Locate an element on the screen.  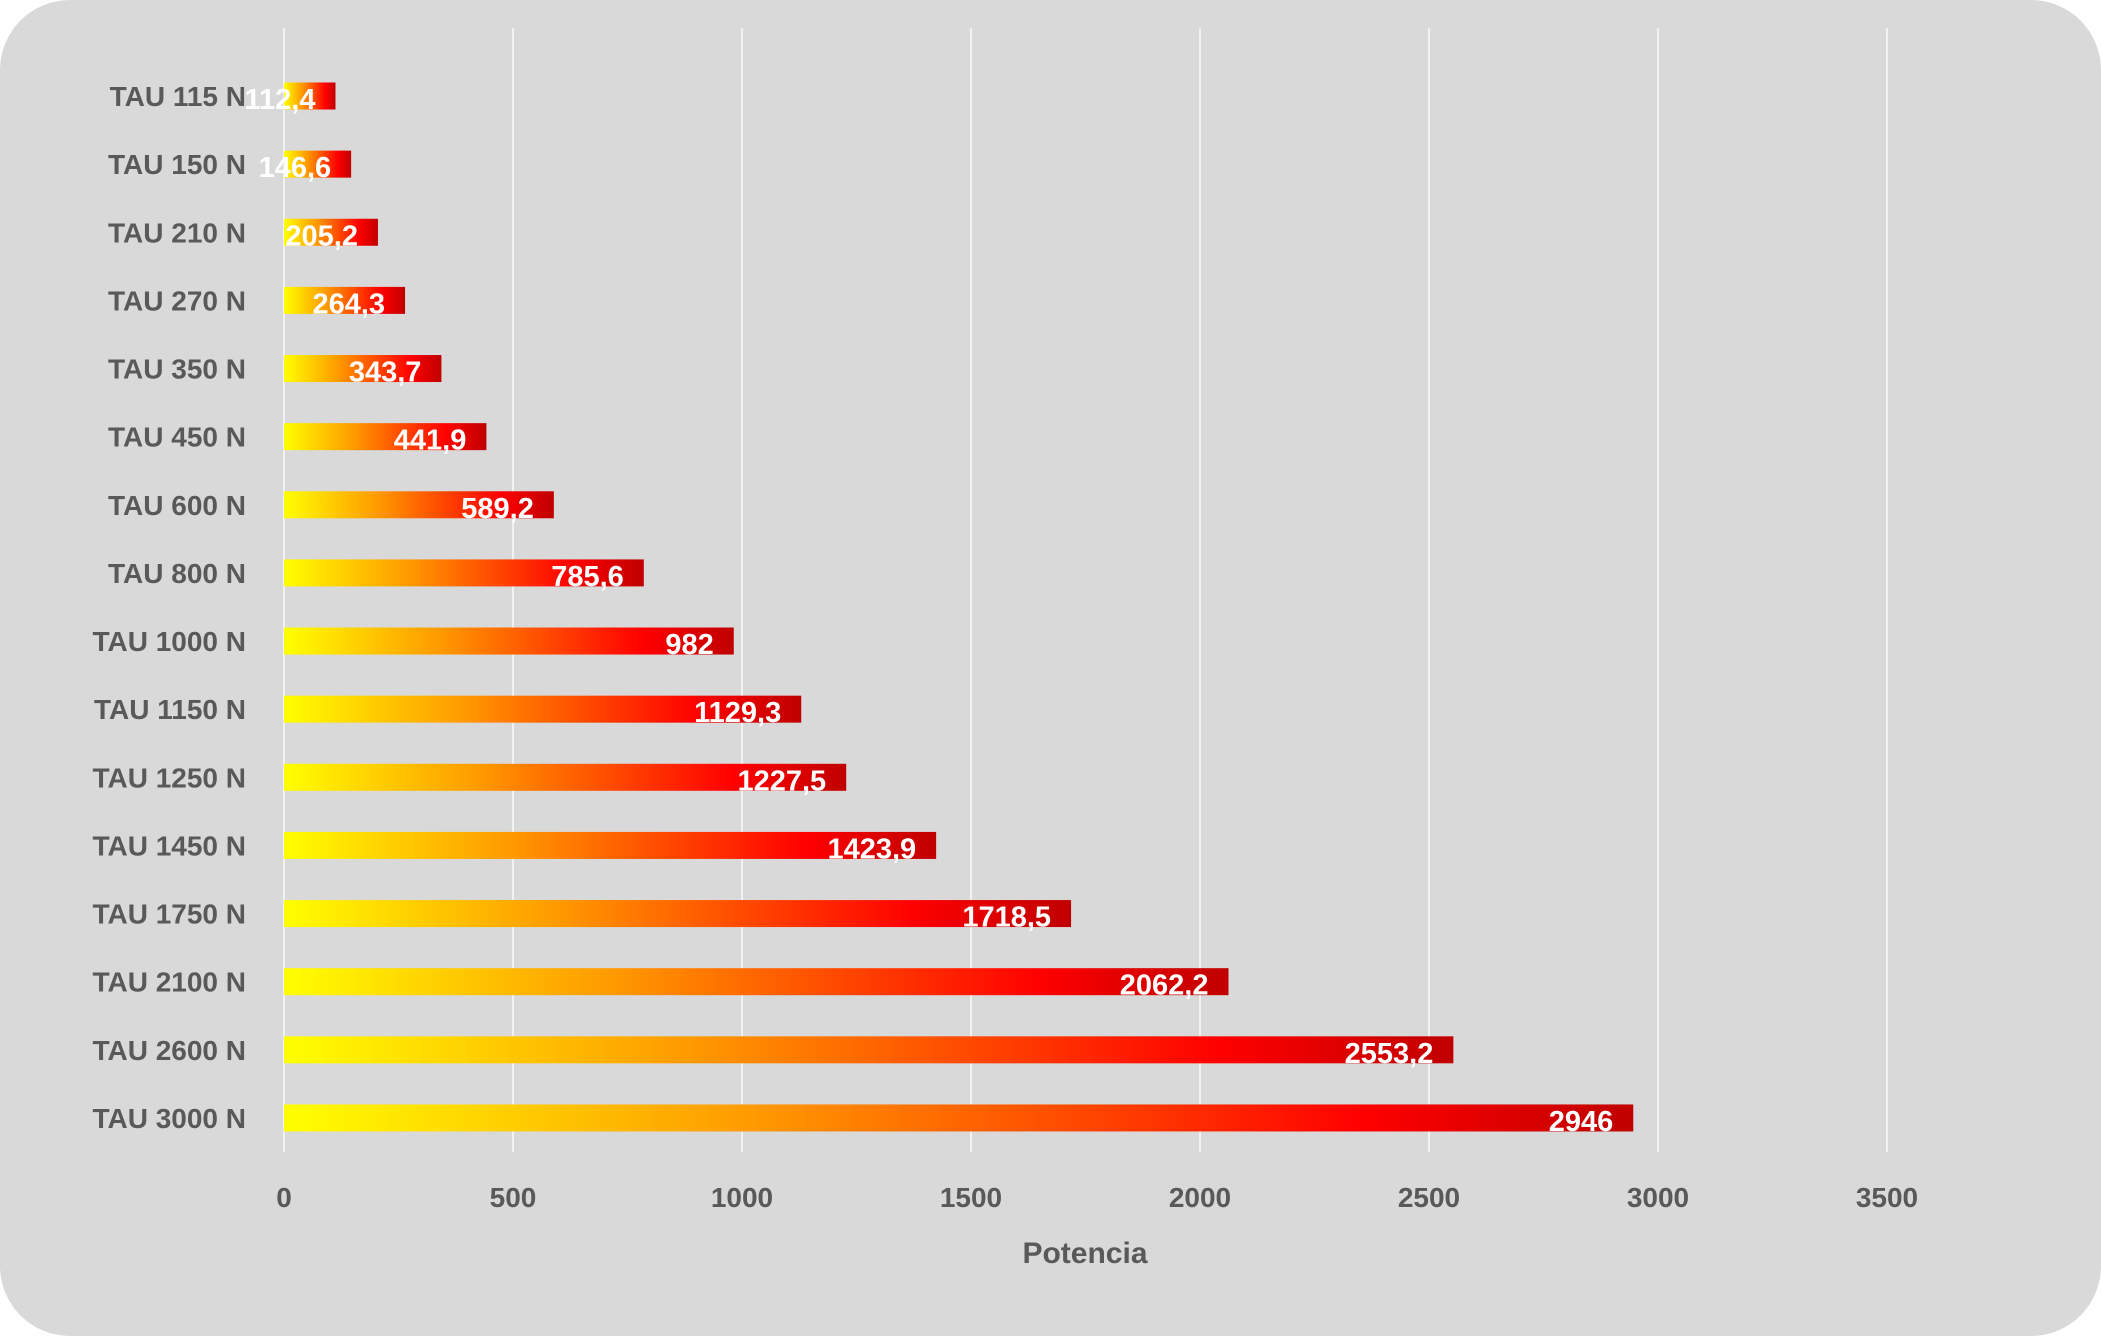
x-tick-label: 0 is located at coordinates (284, 1197).